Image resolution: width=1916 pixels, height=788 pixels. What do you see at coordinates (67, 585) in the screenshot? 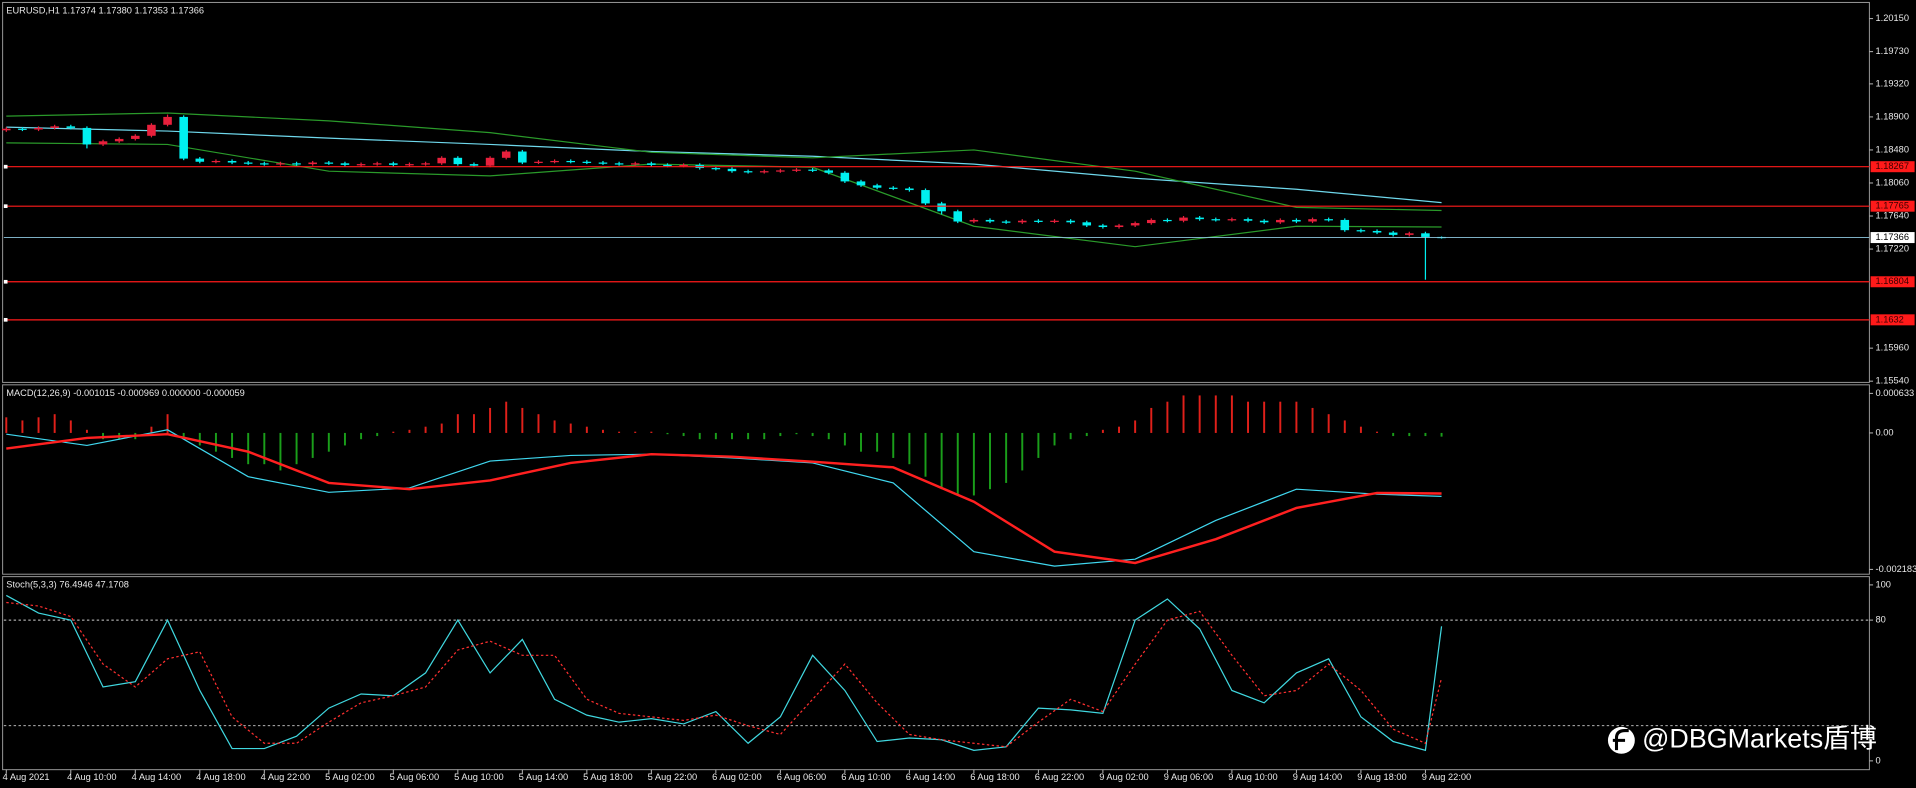
I see `panel-title: Stoch(5,3,3) 76.4946 47.1708` at bounding box center [67, 585].